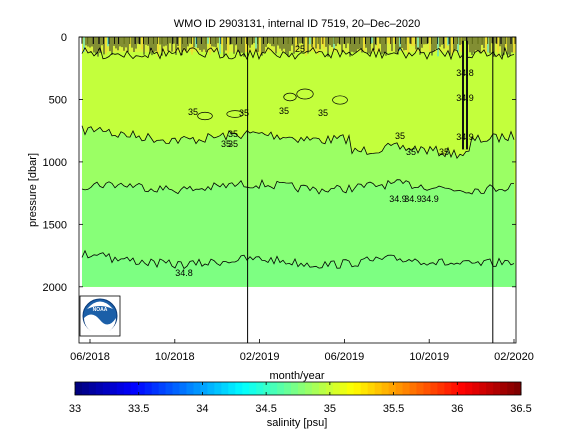 Image resolution: width=576 pixels, height=432 pixels. What do you see at coordinates (345, 357) in the screenshot?
I see `x-tick-label: 06/2019` at bounding box center [345, 357].